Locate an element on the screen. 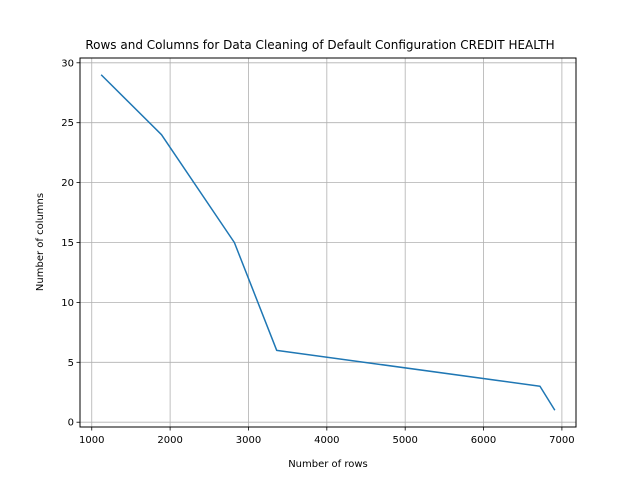  y-tick-label: 30 is located at coordinates (67, 63).